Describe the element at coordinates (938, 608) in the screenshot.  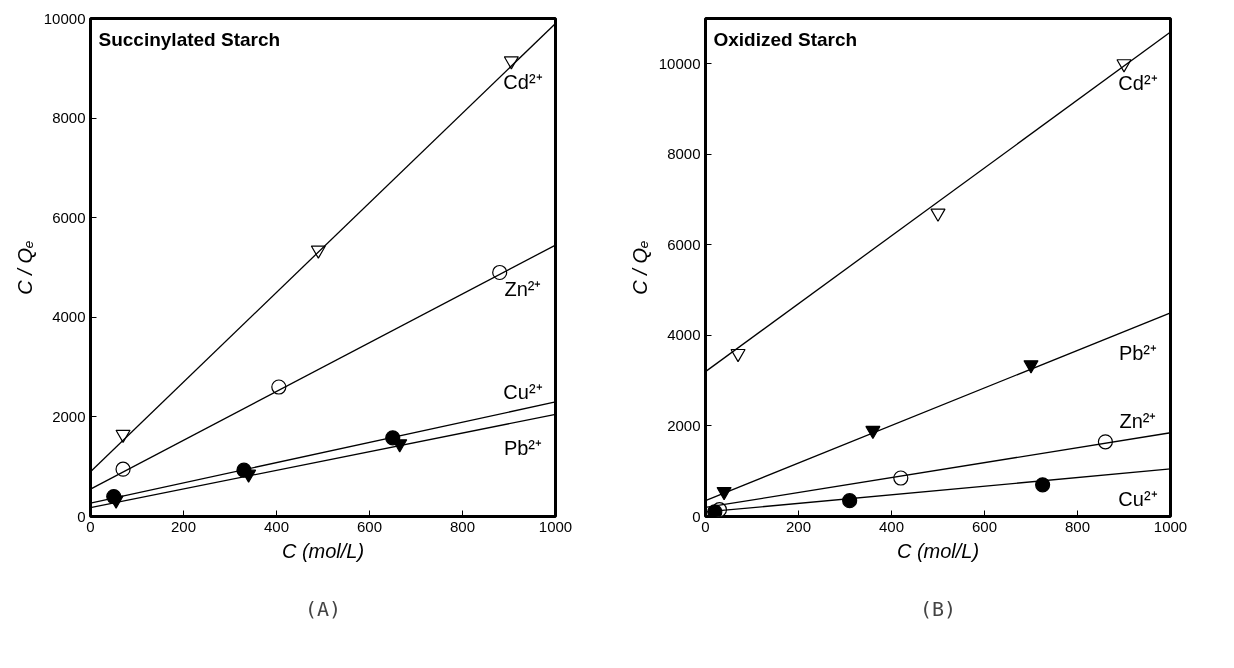
I see `text: (B)` at that location.